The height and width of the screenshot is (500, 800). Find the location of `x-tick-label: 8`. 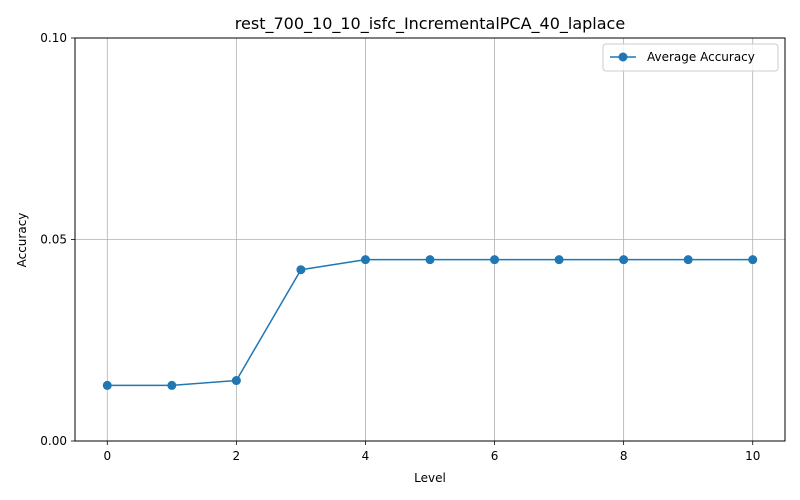

x-tick-label: 8 is located at coordinates (624, 456).